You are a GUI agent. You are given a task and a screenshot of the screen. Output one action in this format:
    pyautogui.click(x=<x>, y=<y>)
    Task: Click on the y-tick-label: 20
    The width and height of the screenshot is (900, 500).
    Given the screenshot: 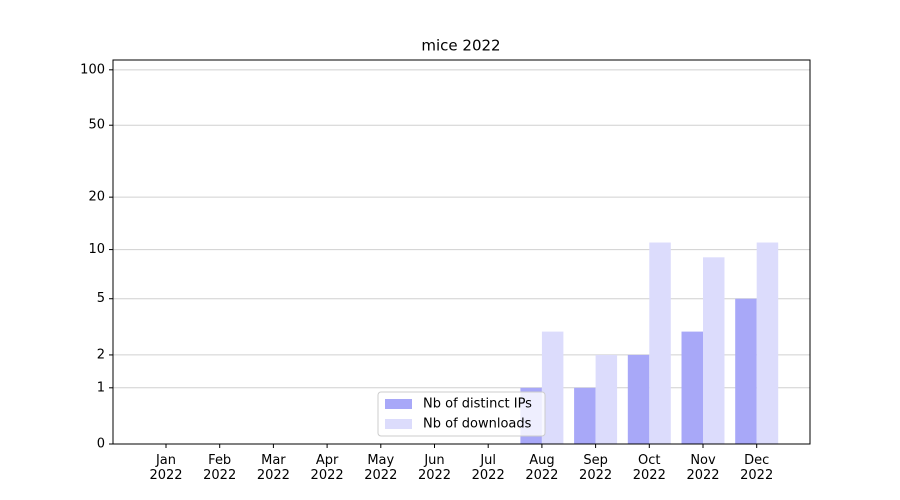 What is the action you would take?
    pyautogui.click(x=96, y=197)
    